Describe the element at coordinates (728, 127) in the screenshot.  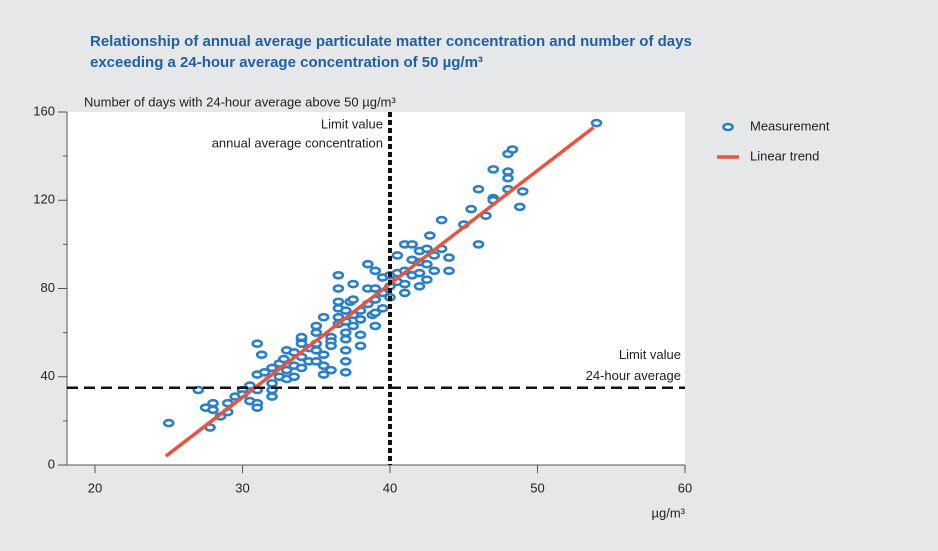
I see `legend-marker` at that location.